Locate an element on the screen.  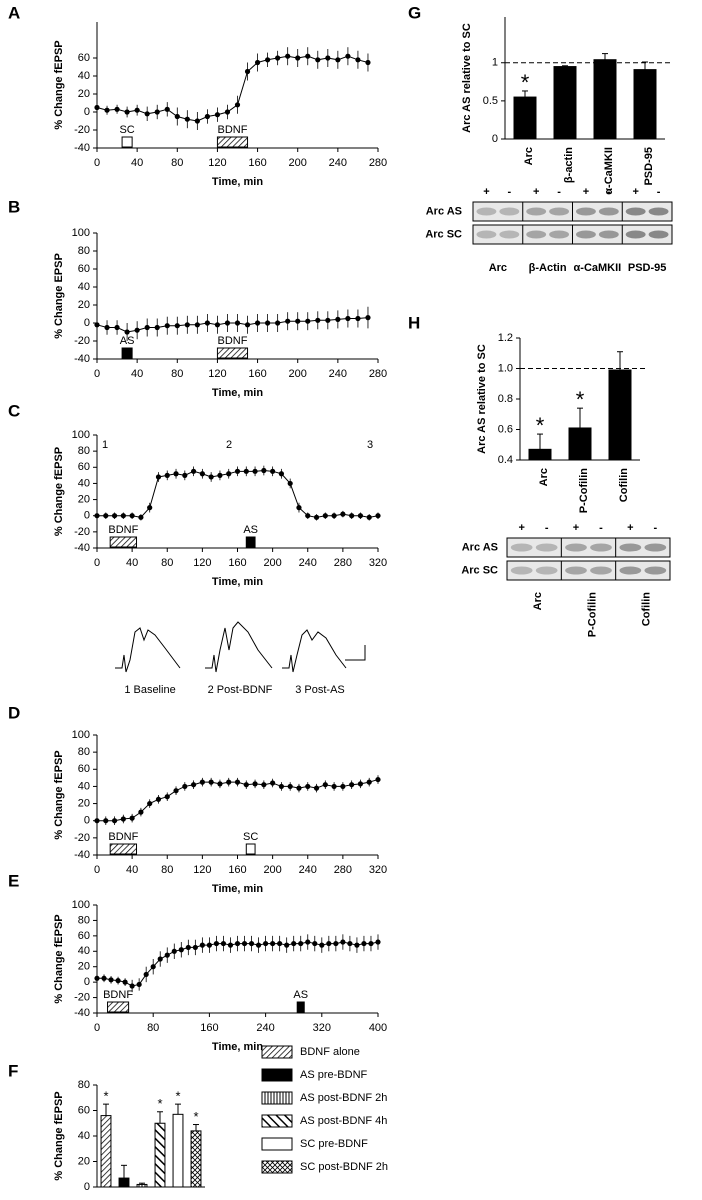
y-axis-label: % Change EPSP is located at coordinates (59, 296).